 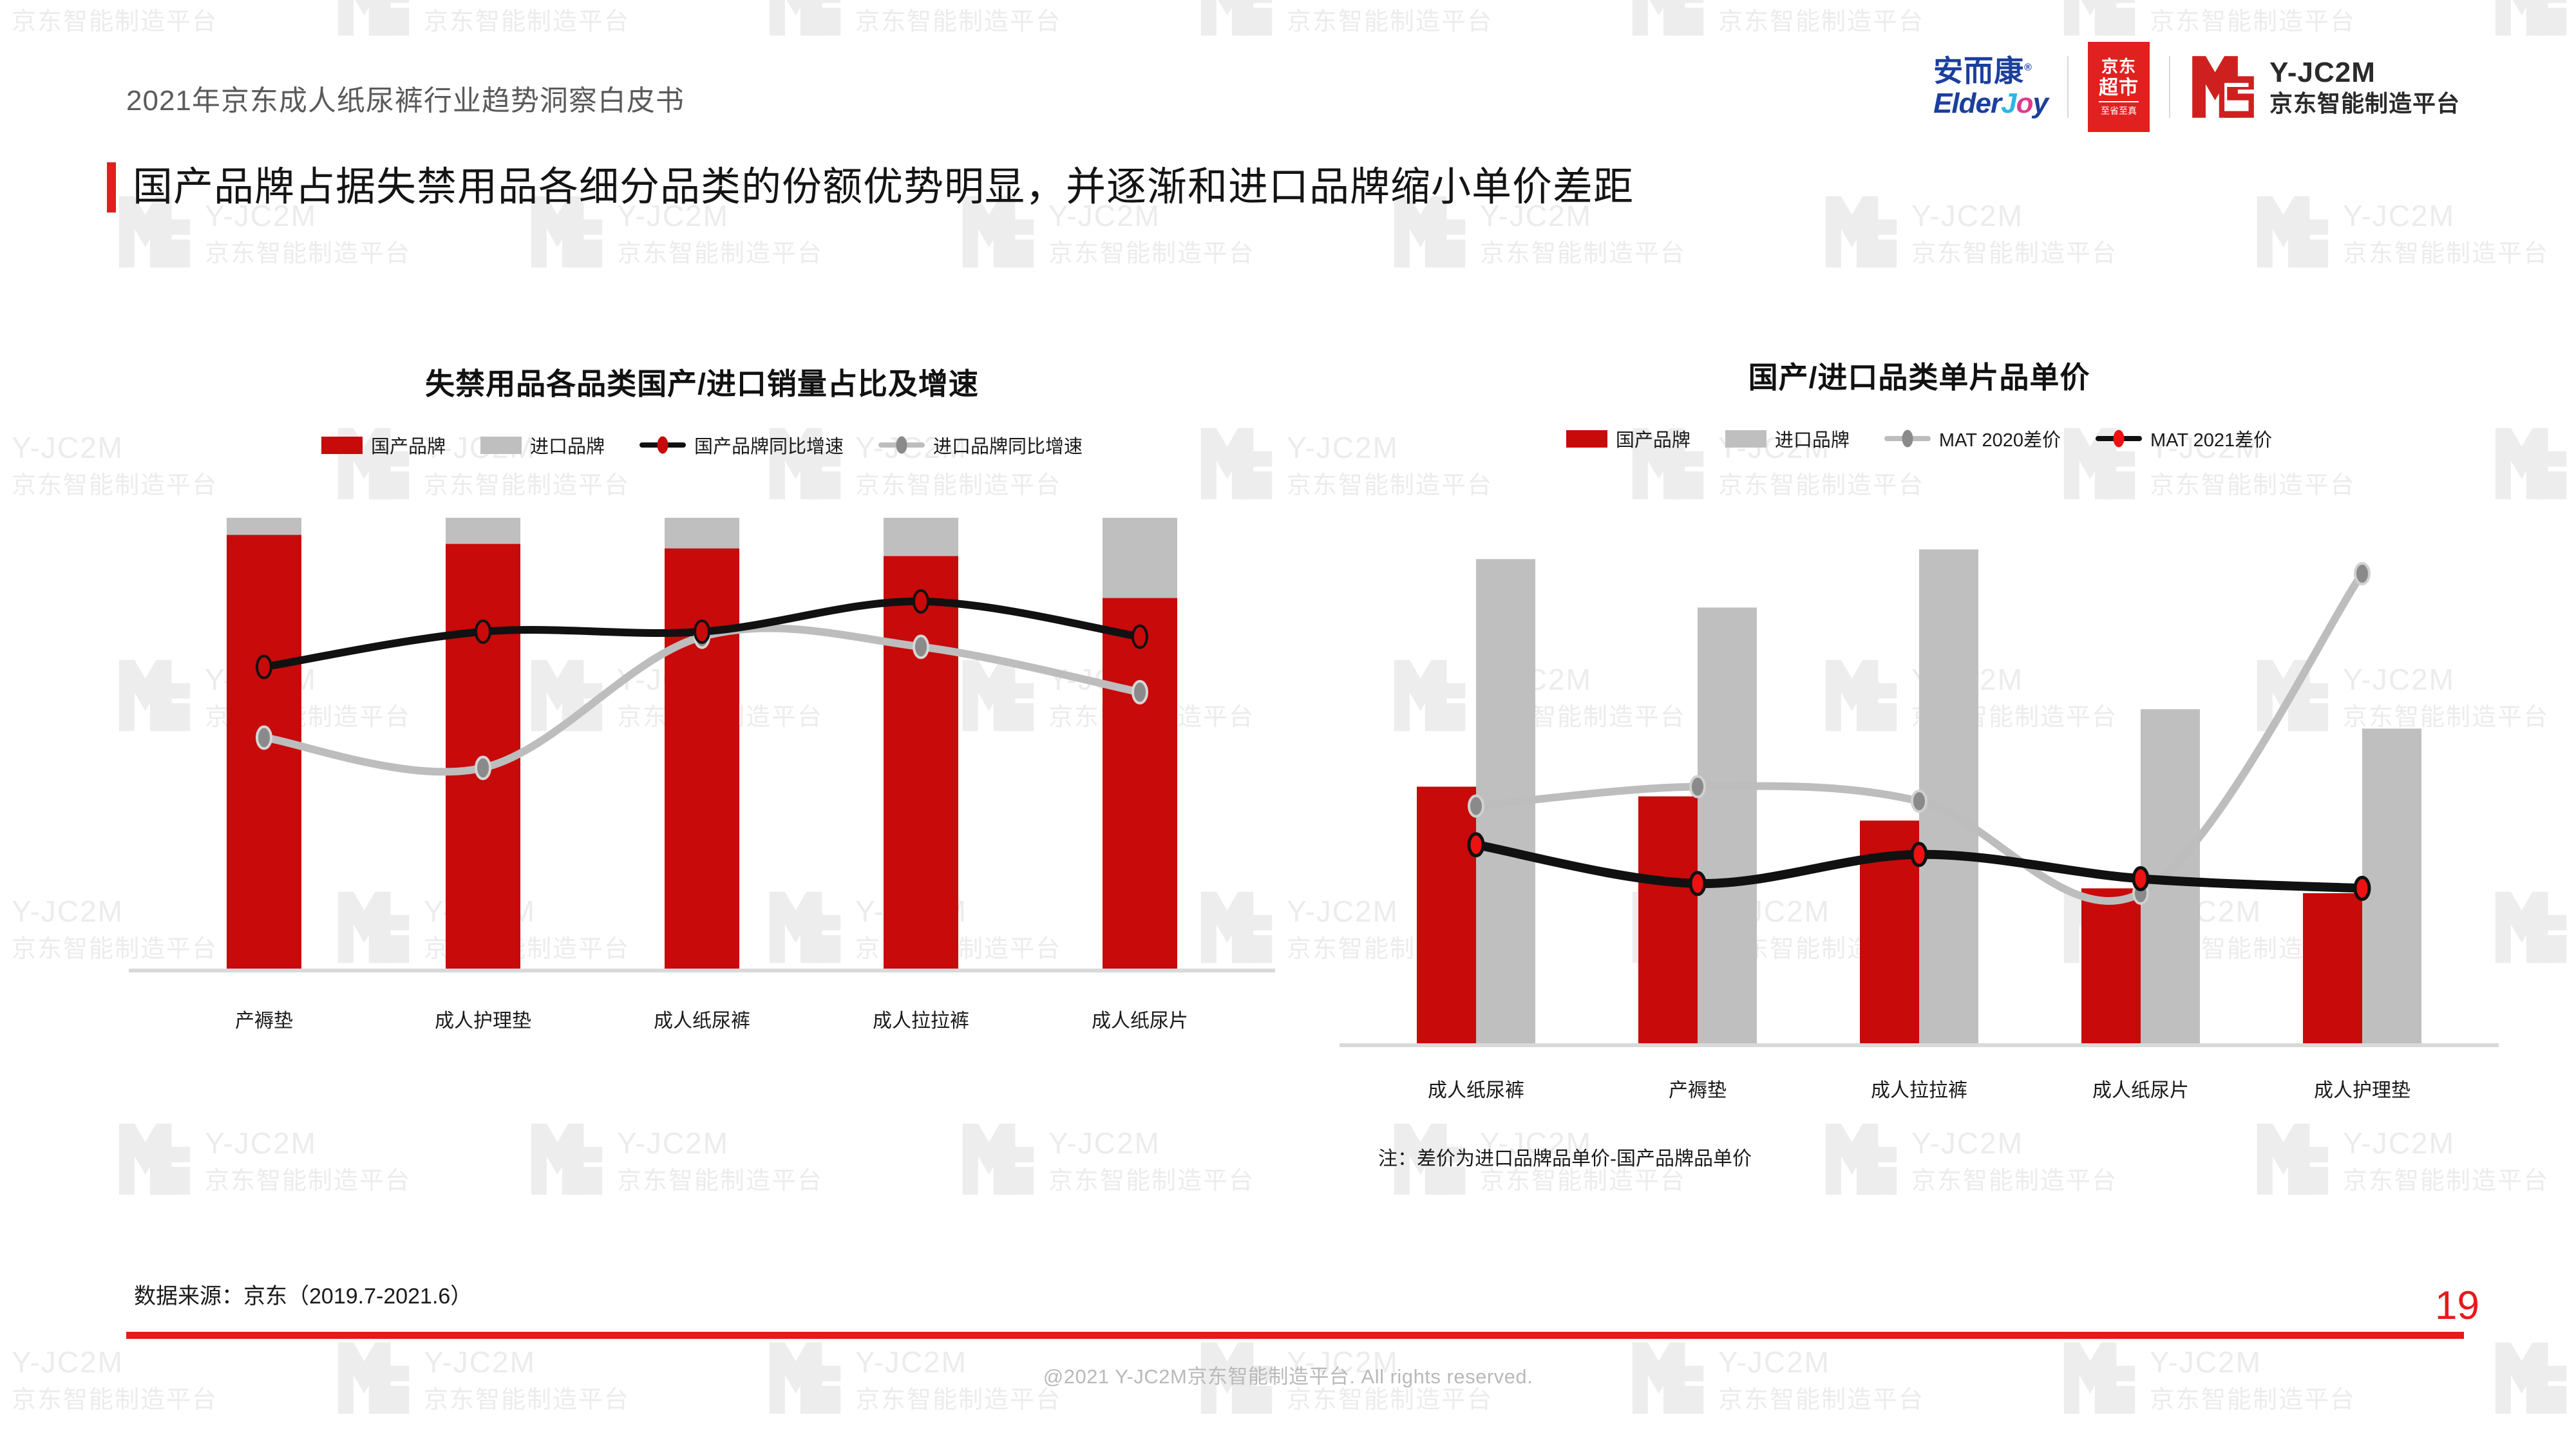 I want to click on headline-accent-bar, so click(x=112, y=187).